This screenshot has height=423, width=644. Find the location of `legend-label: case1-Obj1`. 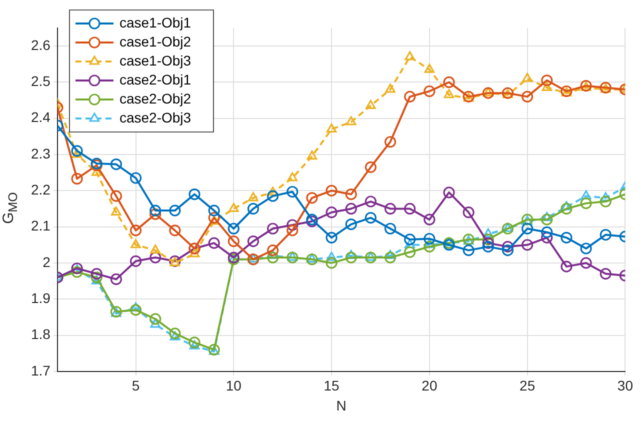

legend-label: case1-Obj1 is located at coordinates (155, 22).